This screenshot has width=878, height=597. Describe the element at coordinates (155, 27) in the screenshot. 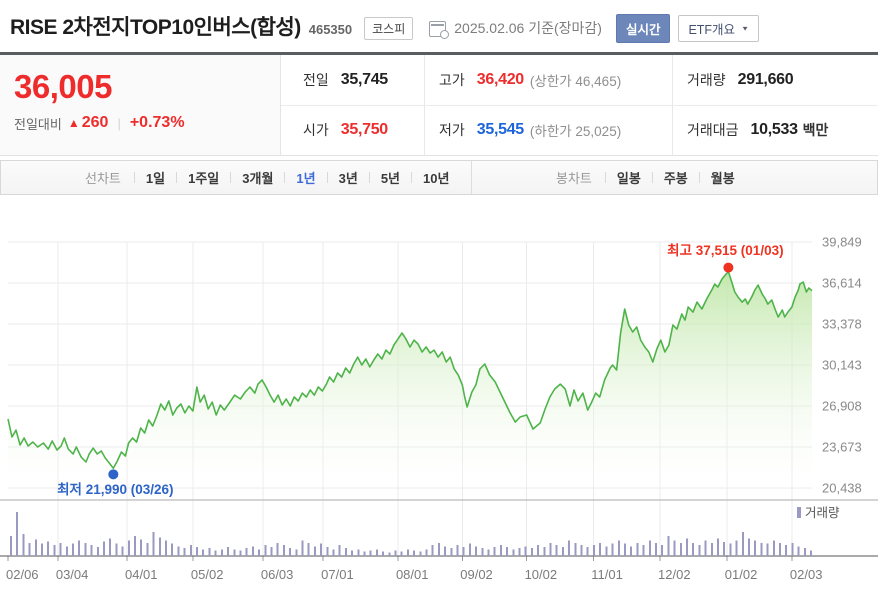

I see `page-title: RISE 2차전지TOP10인버스(합성)` at that location.